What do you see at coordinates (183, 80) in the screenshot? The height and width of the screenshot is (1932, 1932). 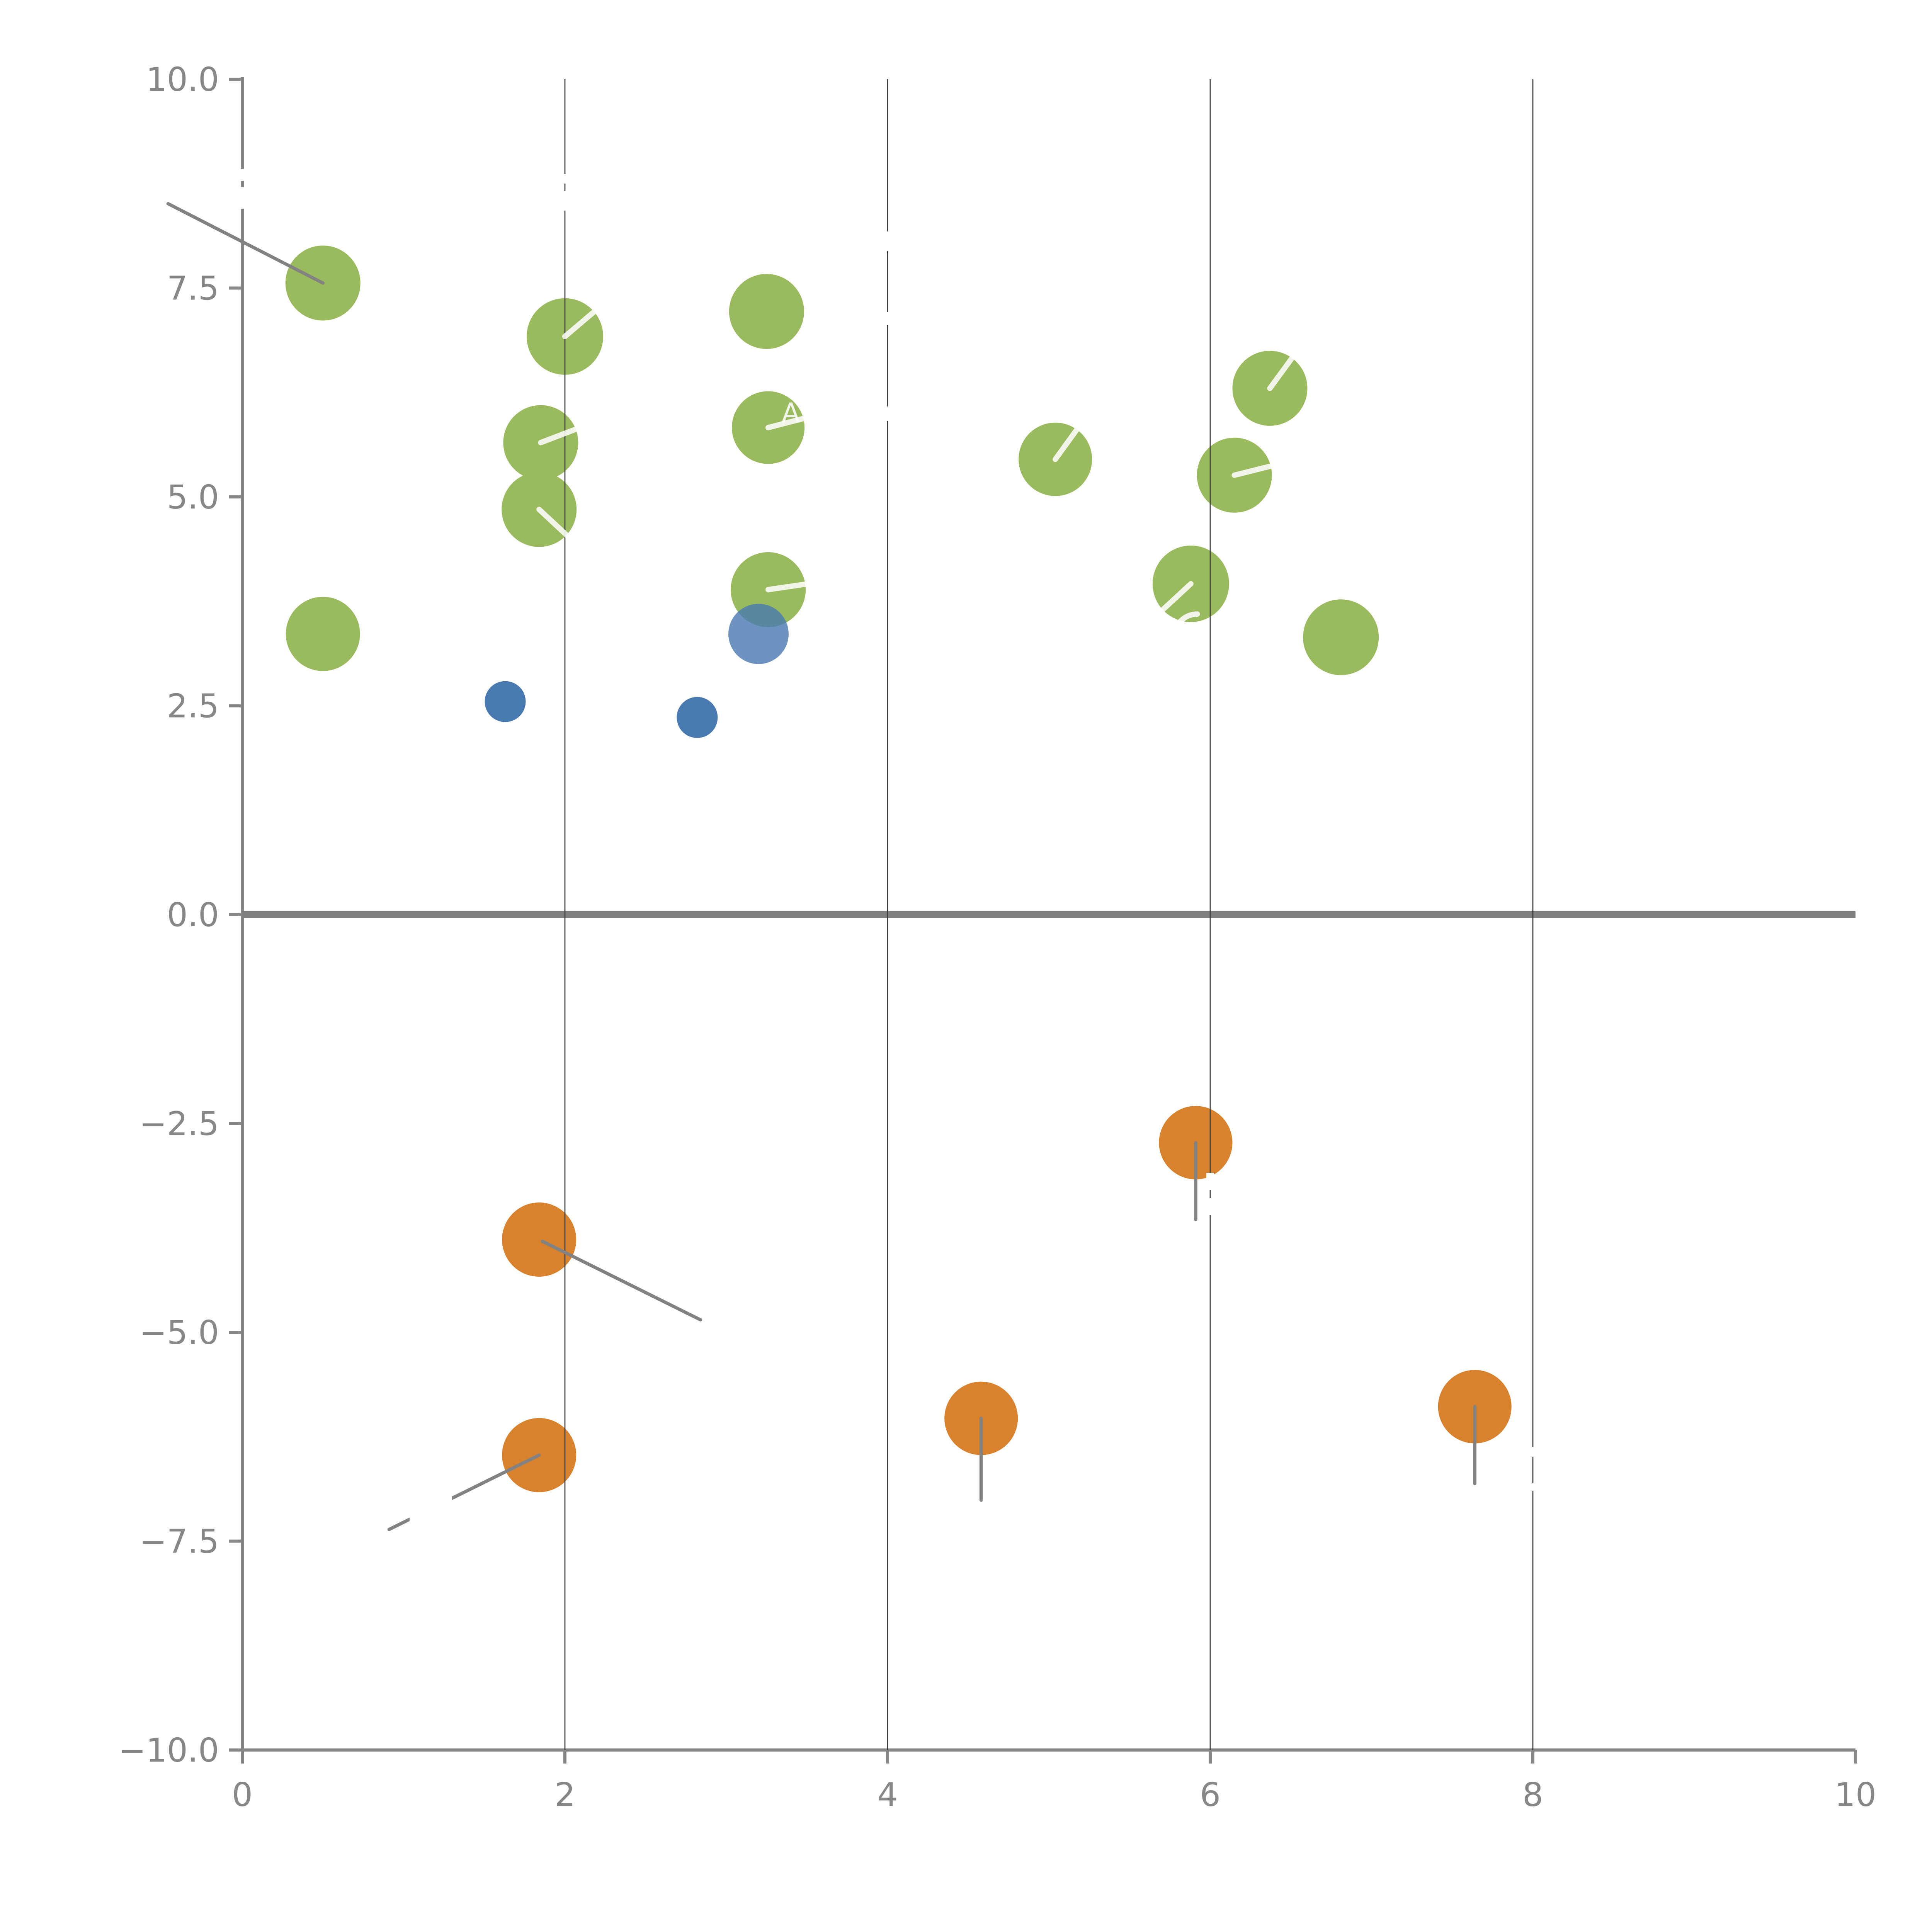 I see `y-tick-label: 10.0` at bounding box center [183, 80].